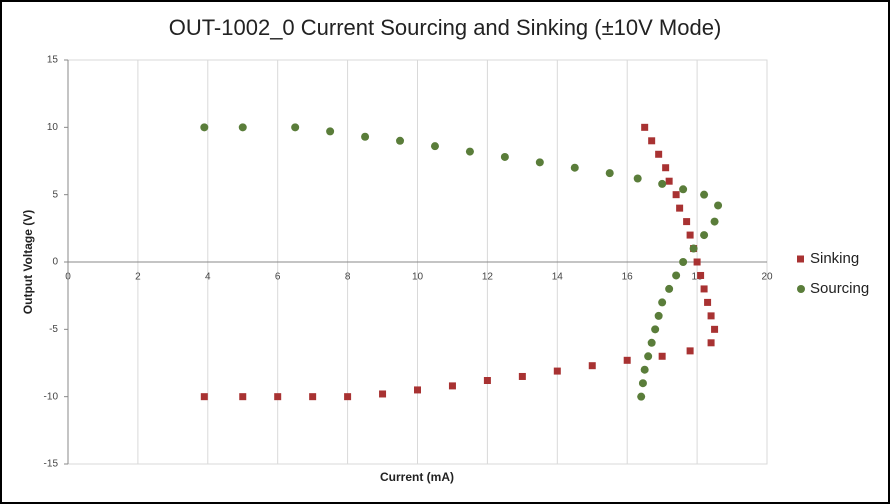  Describe the element at coordinates (28, 262) in the screenshot. I see `y-axis-label: Output Voltage (V)` at that location.